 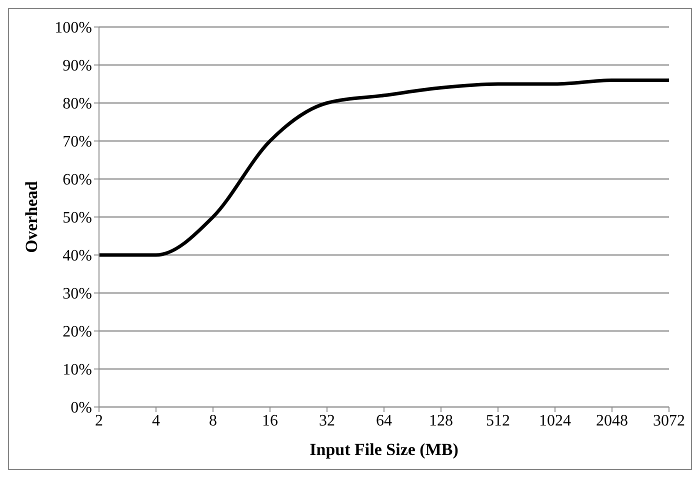 What do you see at coordinates (441, 421) in the screenshot?
I see `x-tick-label: 128` at bounding box center [441, 421].